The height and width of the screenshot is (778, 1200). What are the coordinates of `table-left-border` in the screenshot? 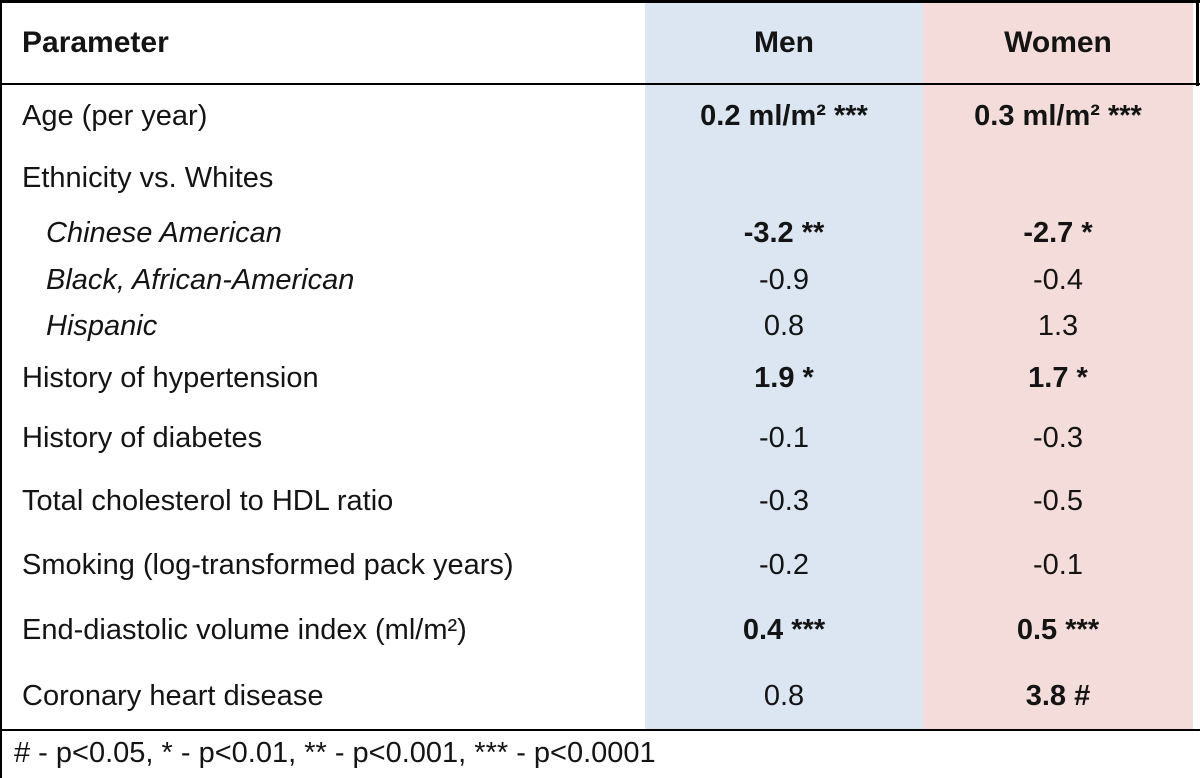 It's located at (1, 389).